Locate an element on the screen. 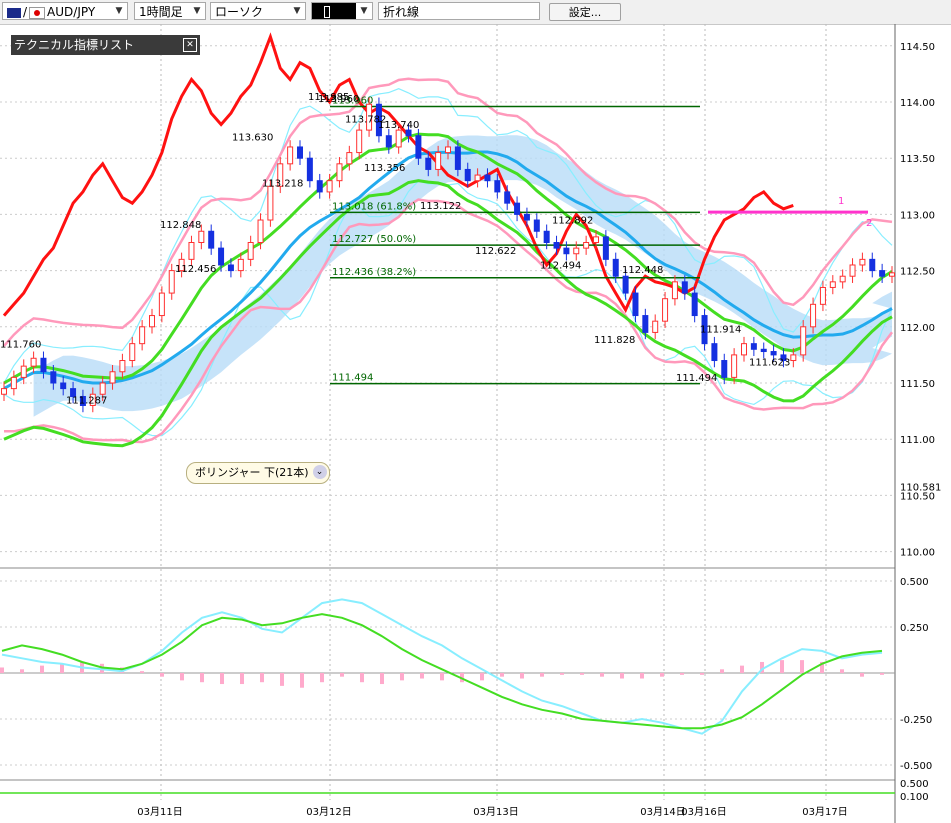 This screenshot has width=951, height=823. x-tick-label: 03月17日 is located at coordinates (824, 812).